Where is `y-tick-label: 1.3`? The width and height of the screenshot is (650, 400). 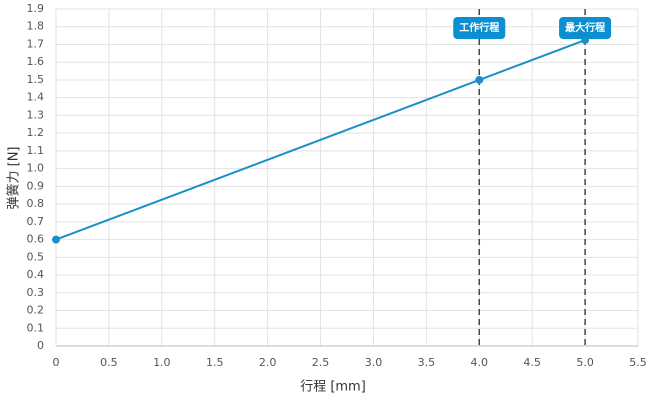
y-tick-label: 1.3 is located at coordinates (36, 114).